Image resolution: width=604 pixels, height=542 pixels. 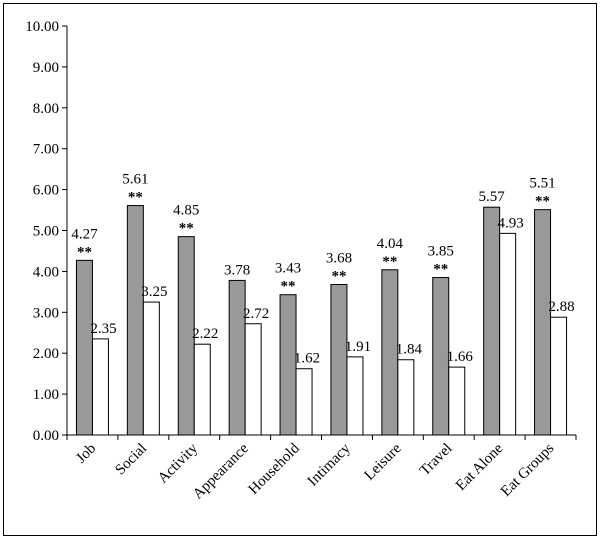 I want to click on x-category-label: Travel, so click(x=436, y=460).